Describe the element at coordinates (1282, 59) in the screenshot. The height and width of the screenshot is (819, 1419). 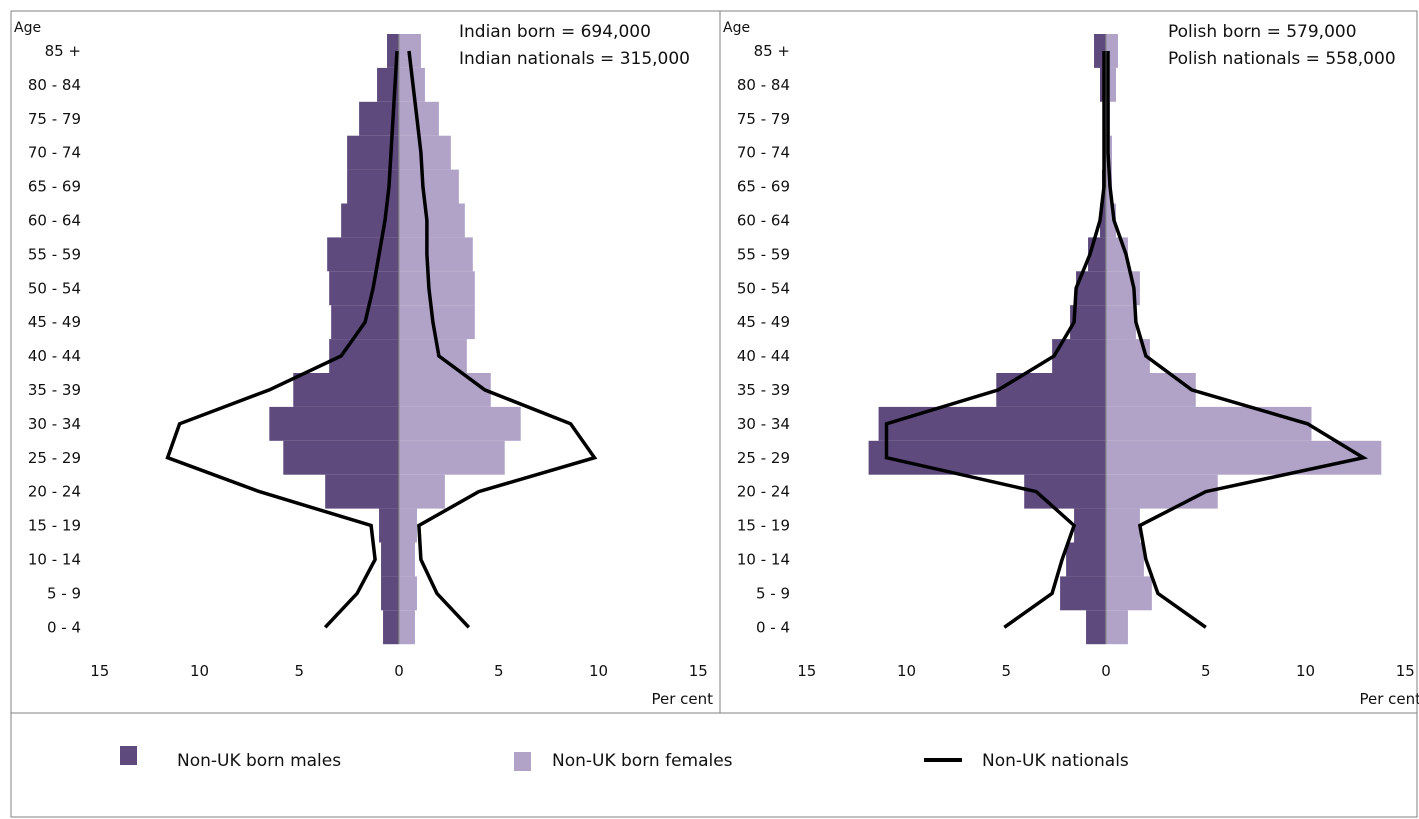
I see `population-annotation: Polish nationals = 558,000` at that location.